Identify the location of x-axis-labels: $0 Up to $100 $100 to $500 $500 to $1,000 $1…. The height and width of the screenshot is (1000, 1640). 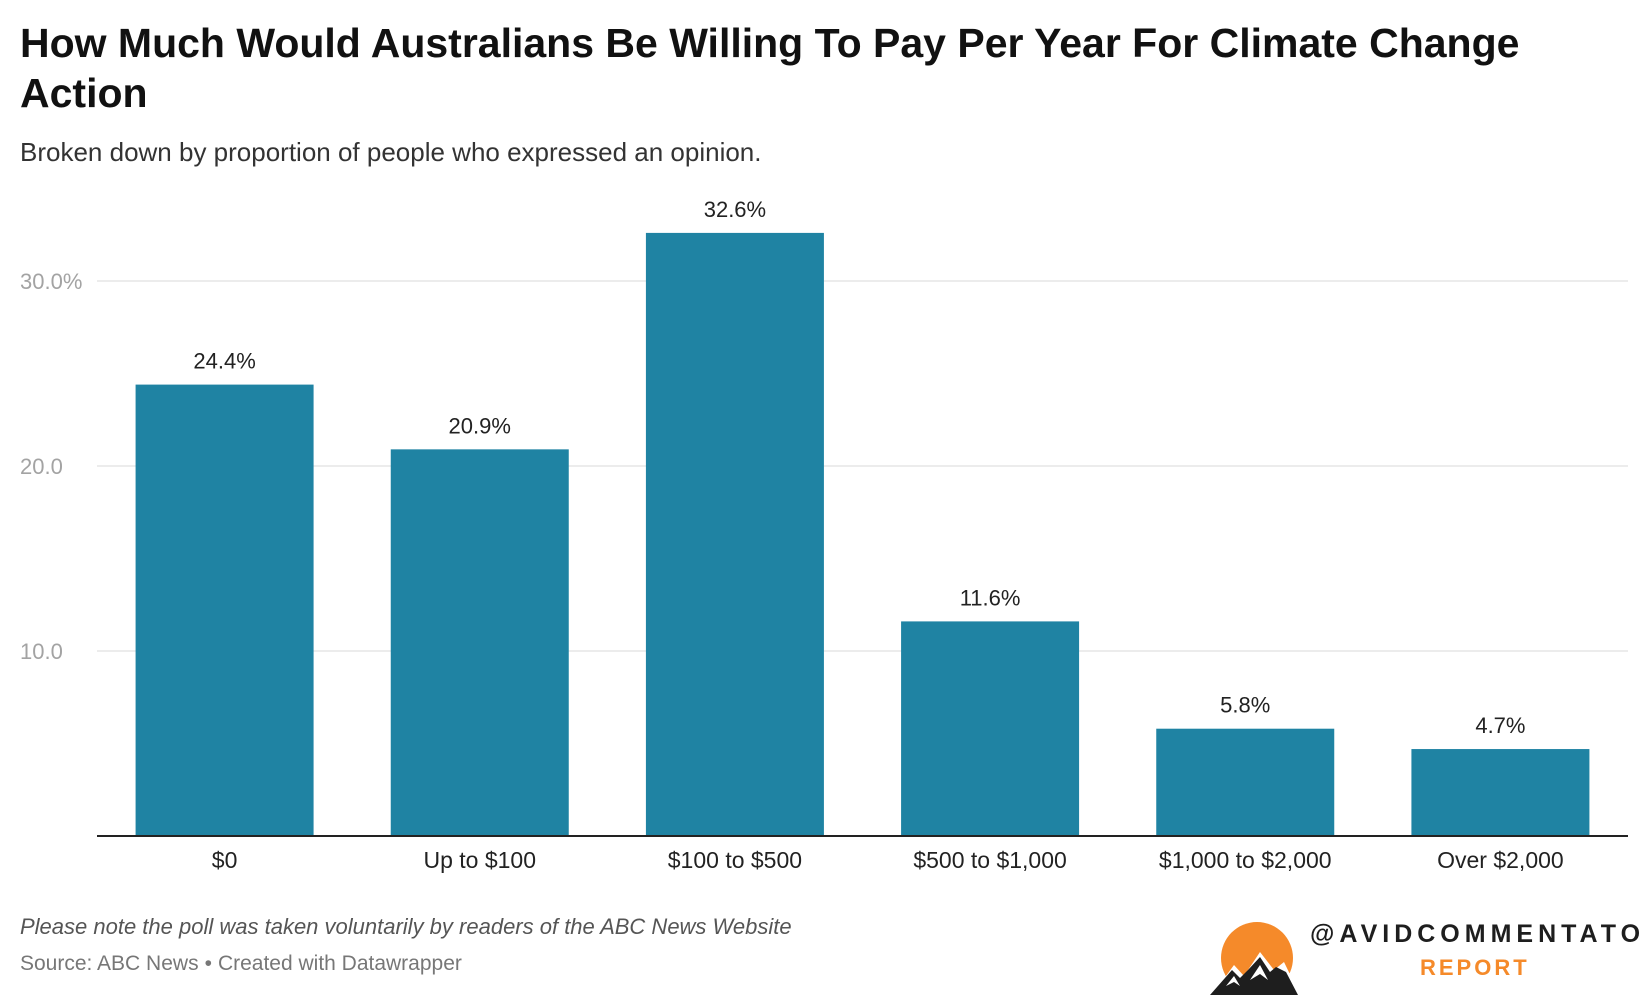
(888, 860).